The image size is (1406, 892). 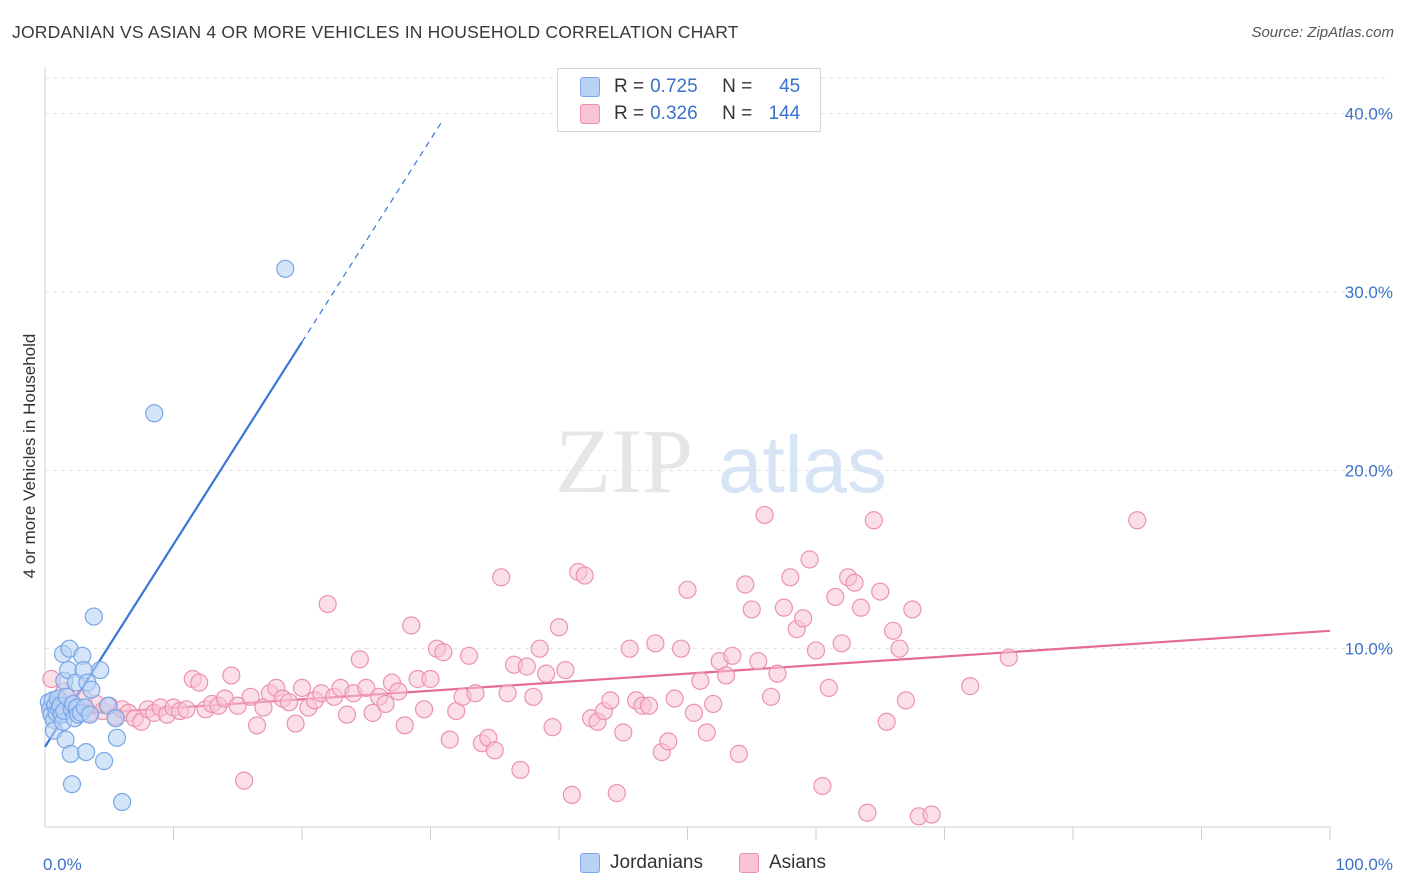 What do you see at coordinates (1322, 32) in the screenshot?
I see `source-label: Source: ZipAtlas.com` at bounding box center [1322, 32].